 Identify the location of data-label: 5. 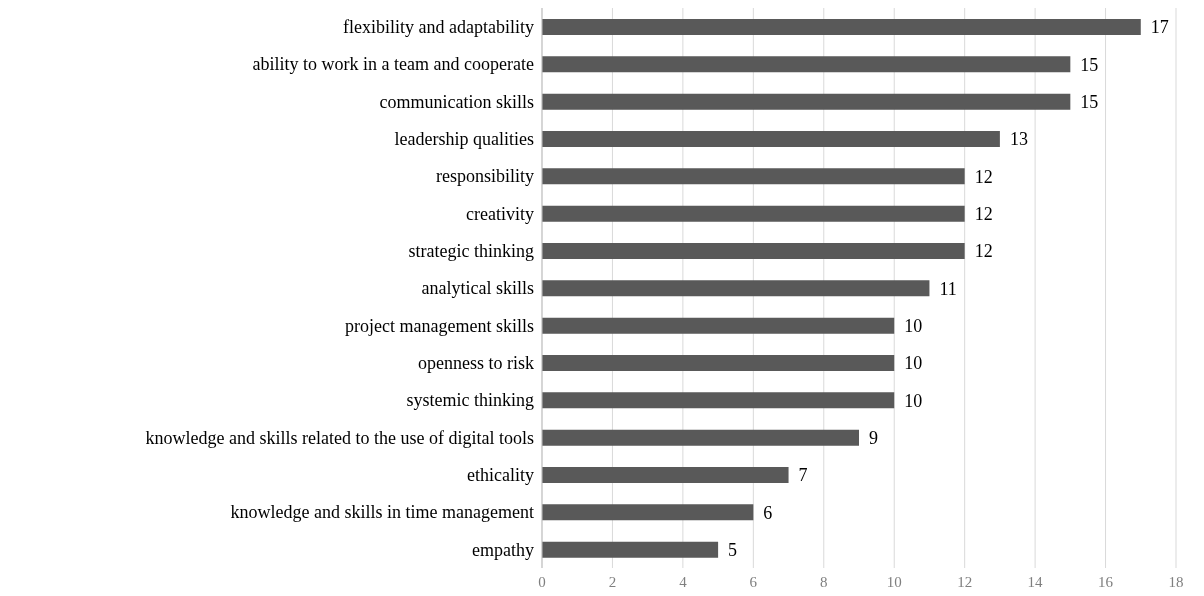
(733, 550).